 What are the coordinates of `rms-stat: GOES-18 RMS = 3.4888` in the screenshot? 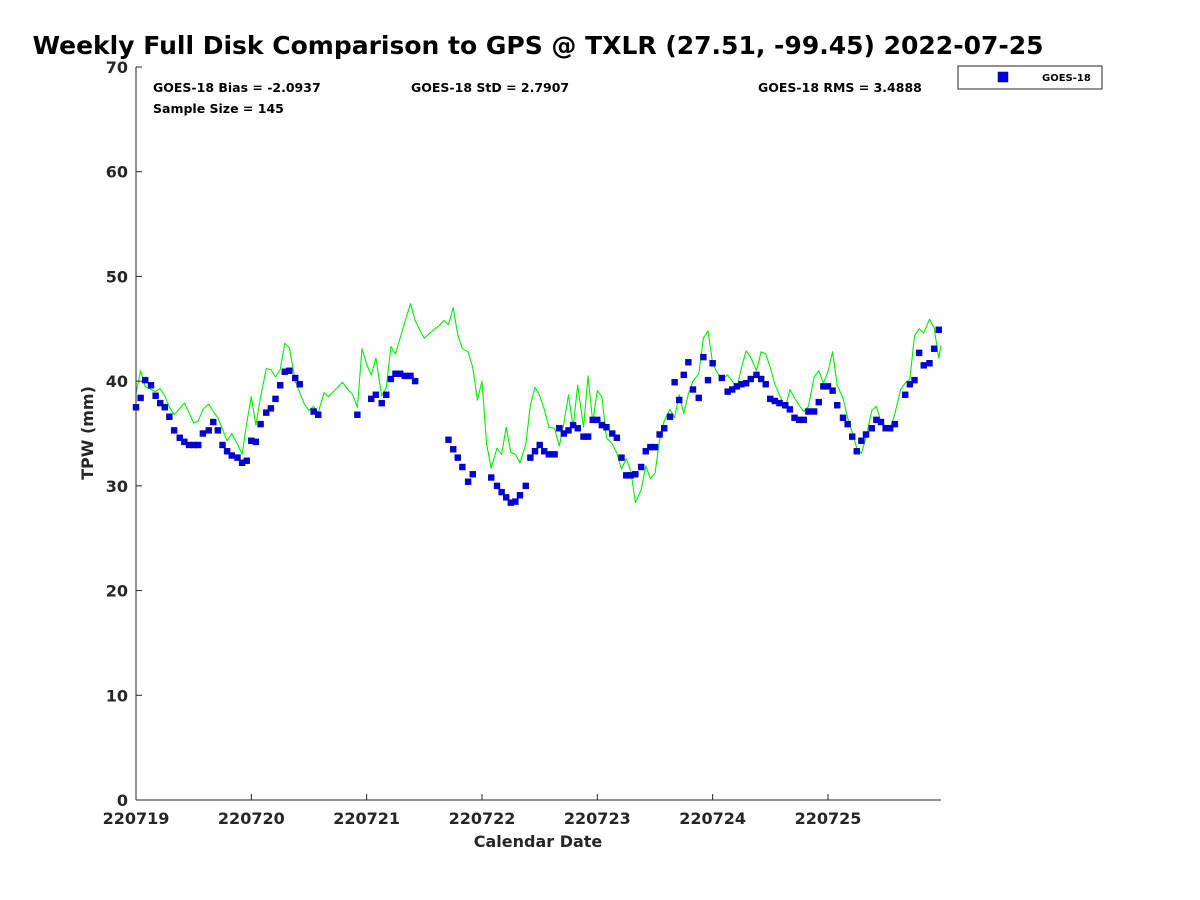 It's located at (840, 87).